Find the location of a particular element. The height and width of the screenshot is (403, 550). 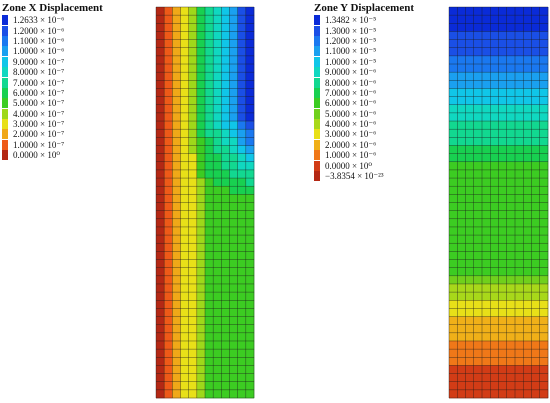

x-legend-row: 1.0000 × 10⁻⁷ is located at coordinates (52, 144).